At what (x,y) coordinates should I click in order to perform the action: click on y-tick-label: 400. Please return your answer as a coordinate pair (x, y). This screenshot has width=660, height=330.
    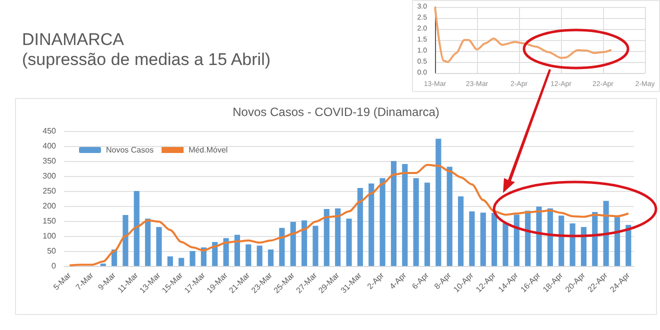
    Looking at the image, I should click on (49, 146).